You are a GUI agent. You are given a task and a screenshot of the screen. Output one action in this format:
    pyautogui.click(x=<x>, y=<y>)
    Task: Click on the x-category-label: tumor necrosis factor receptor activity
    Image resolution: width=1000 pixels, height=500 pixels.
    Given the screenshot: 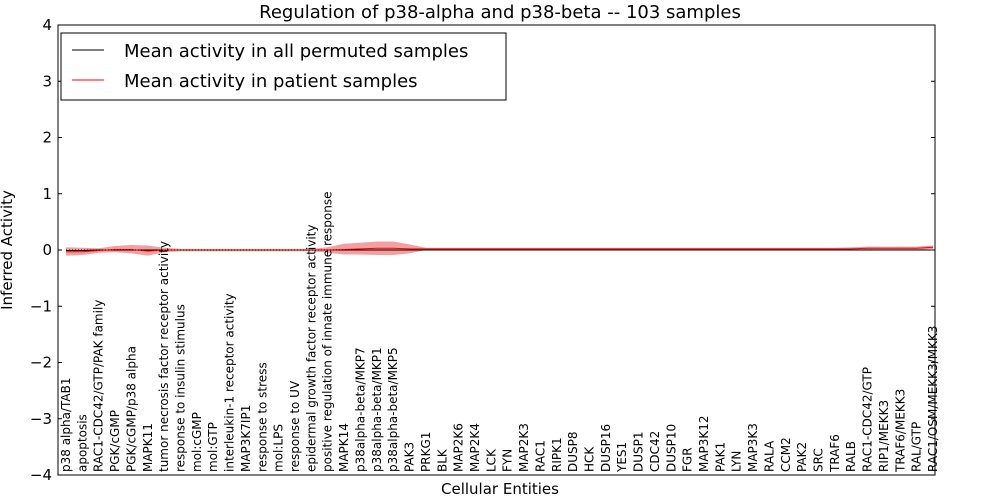 What is the action you would take?
    pyautogui.click(x=164, y=356)
    